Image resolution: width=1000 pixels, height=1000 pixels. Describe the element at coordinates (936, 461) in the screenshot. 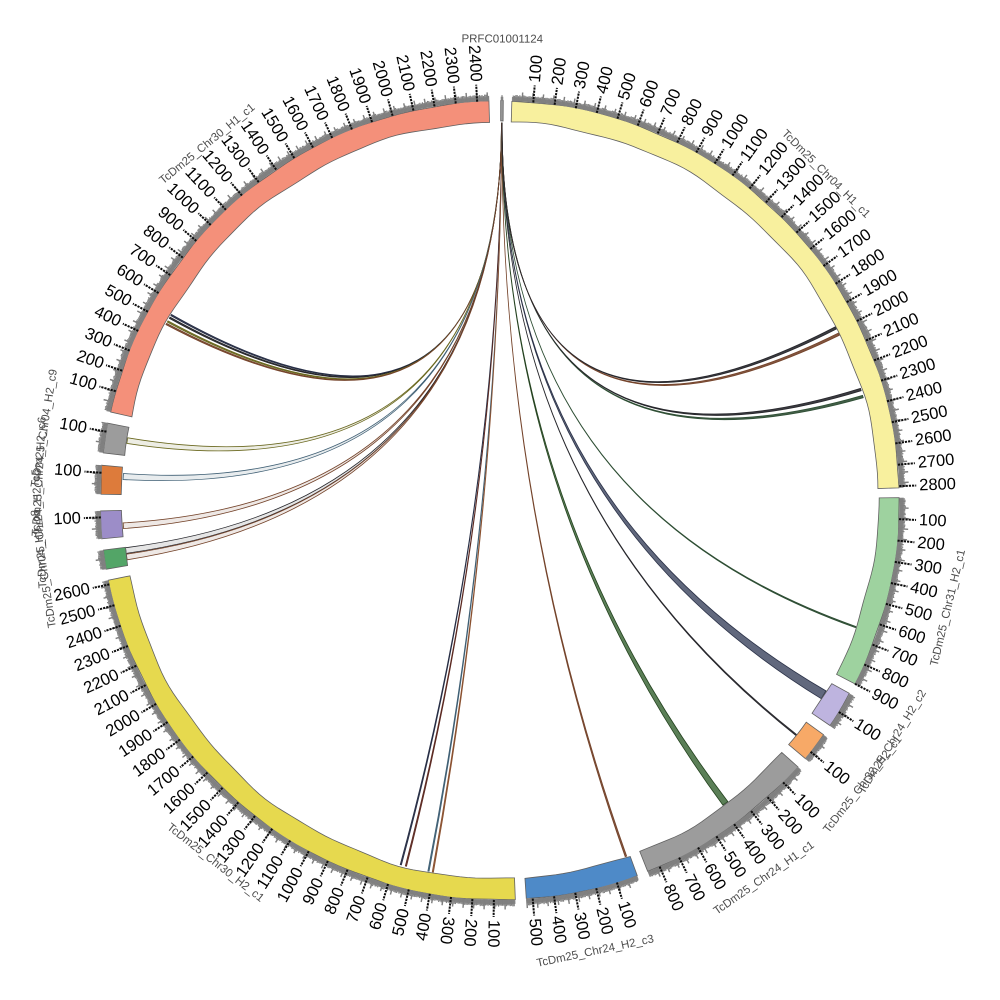

I see `svg-text: 2700` at that location.